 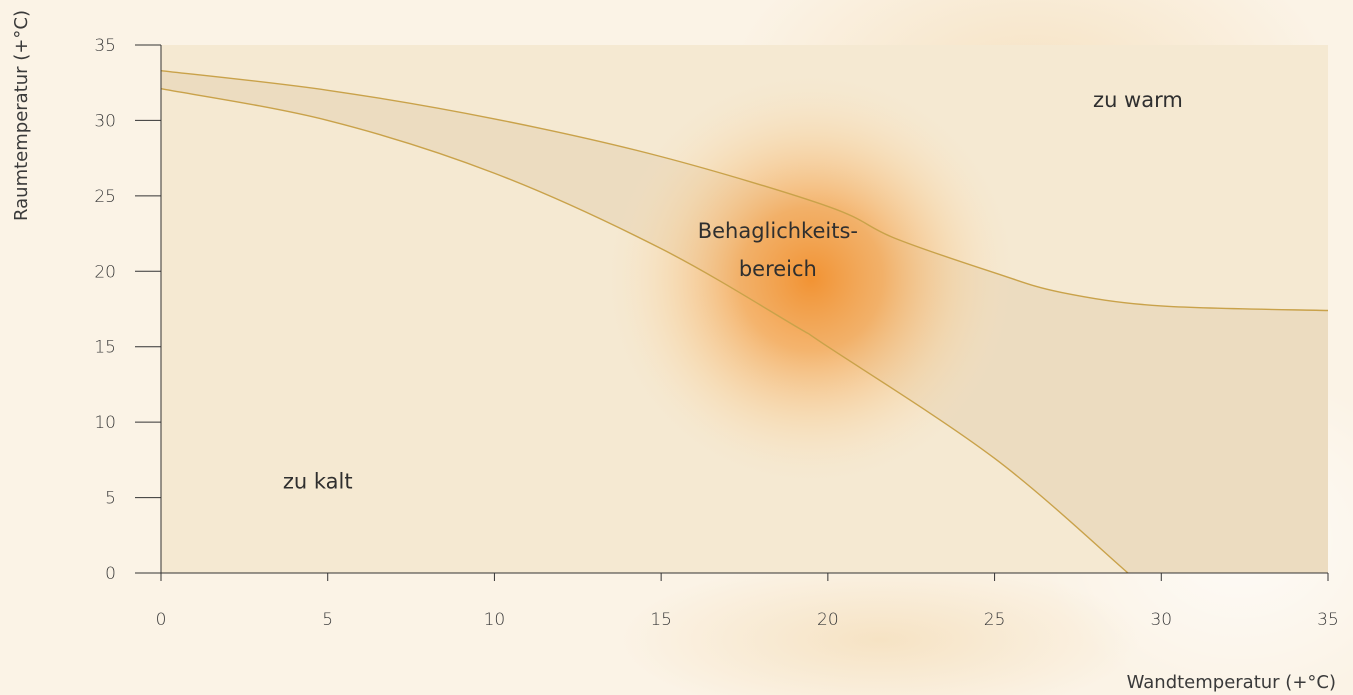 What do you see at coordinates (110, 574) in the screenshot?
I see `y-tick-label: 0` at bounding box center [110, 574].